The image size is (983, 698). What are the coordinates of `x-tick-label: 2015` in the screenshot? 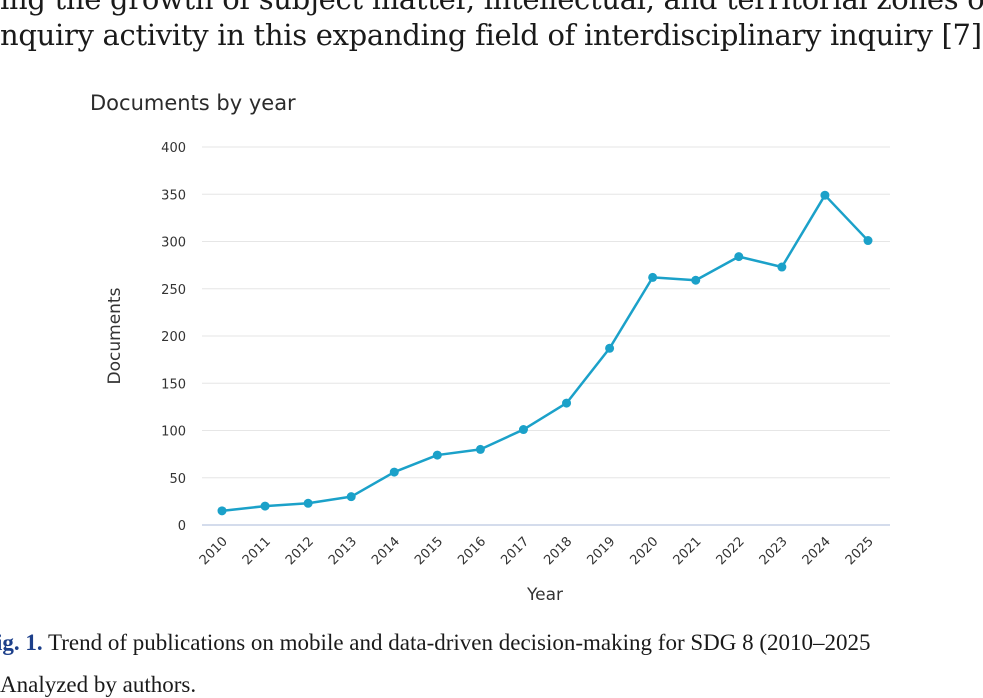 It's located at (429, 551).